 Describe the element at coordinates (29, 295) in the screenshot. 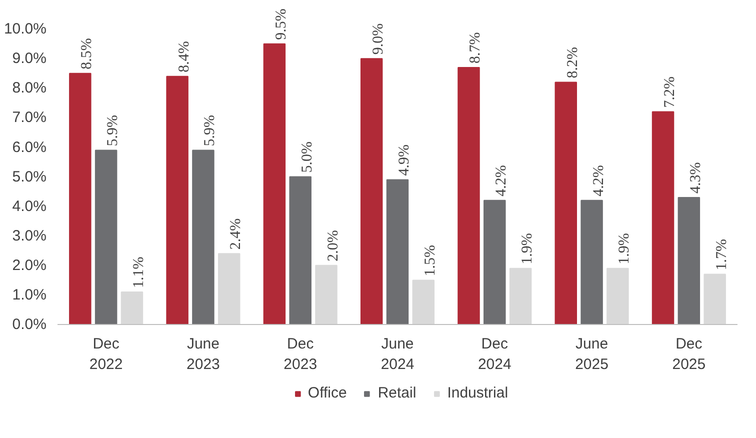

I see `y-tick-label: 1.0%` at that location.